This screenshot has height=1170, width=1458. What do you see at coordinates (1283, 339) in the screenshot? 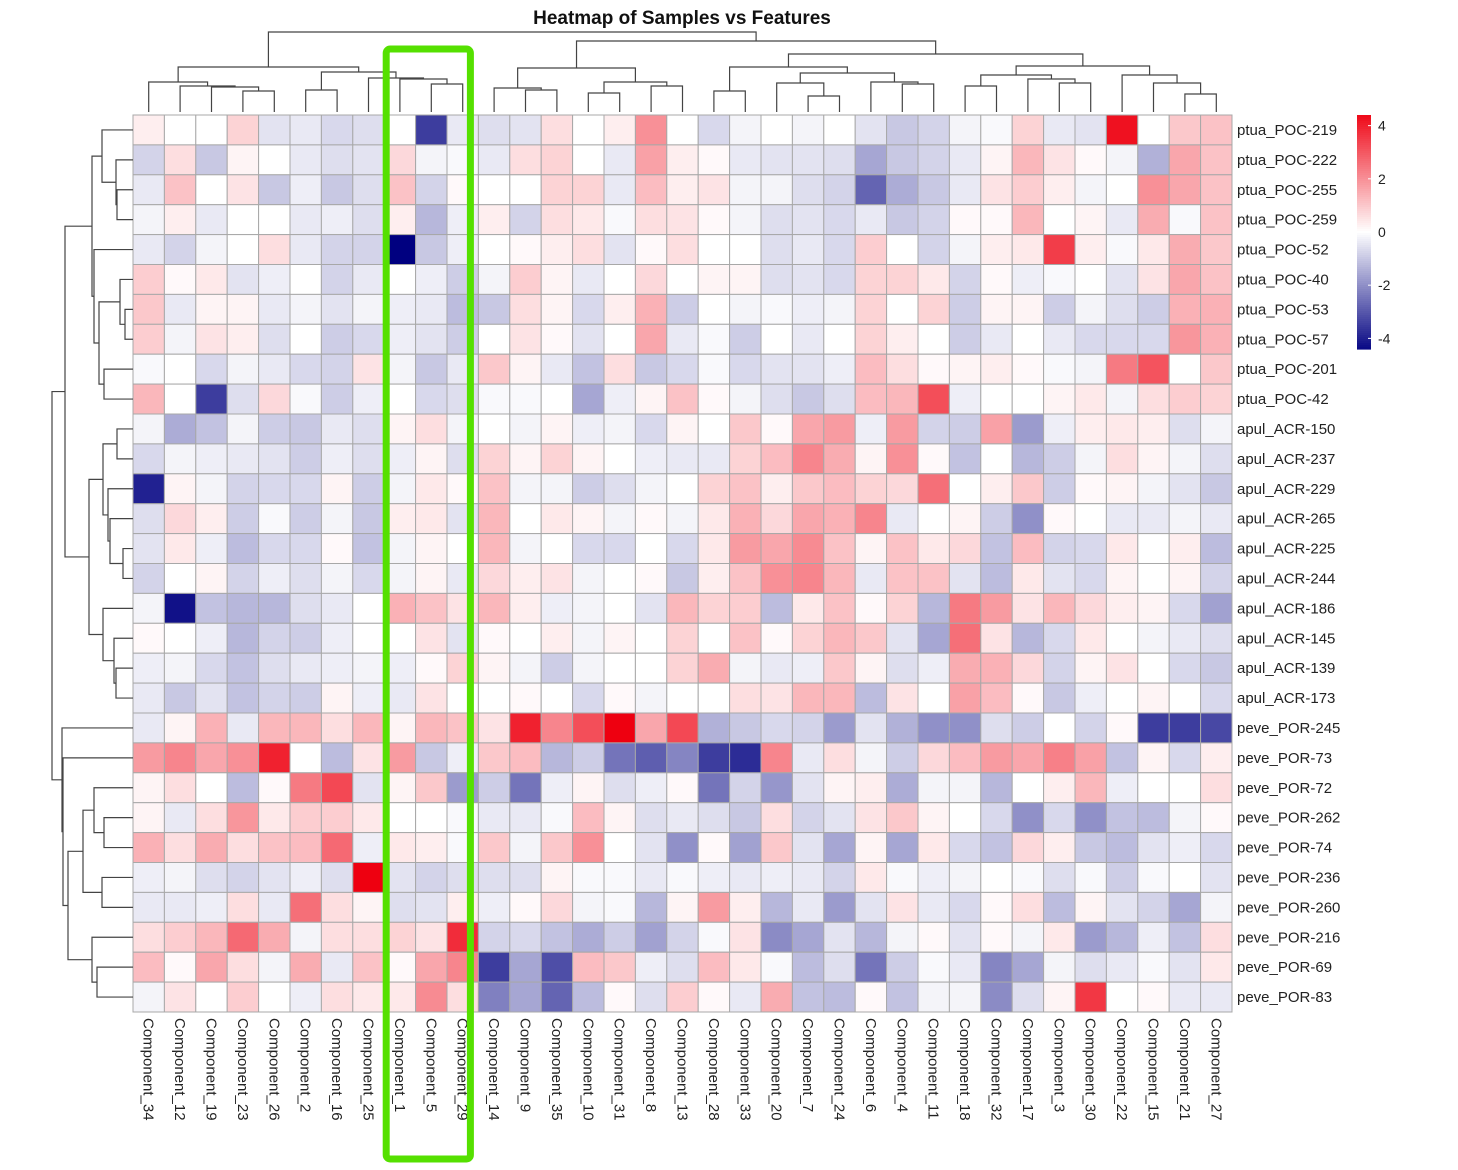
I see `row-label: ptua_POC-57` at bounding box center [1283, 339].